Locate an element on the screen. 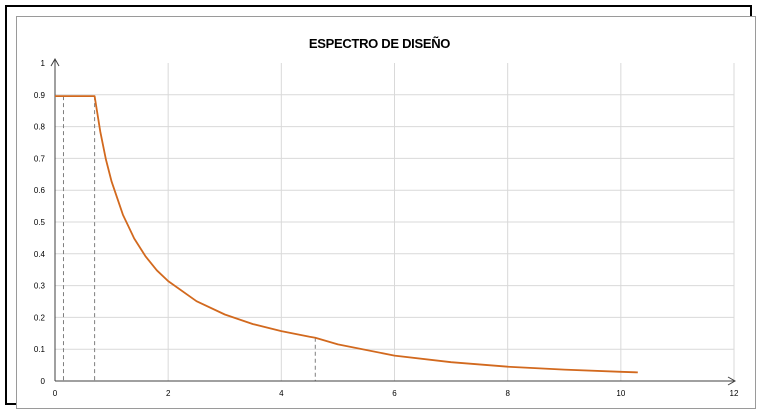  chart-title: ESPECTRO DE DISEÑO is located at coordinates (379, 43).